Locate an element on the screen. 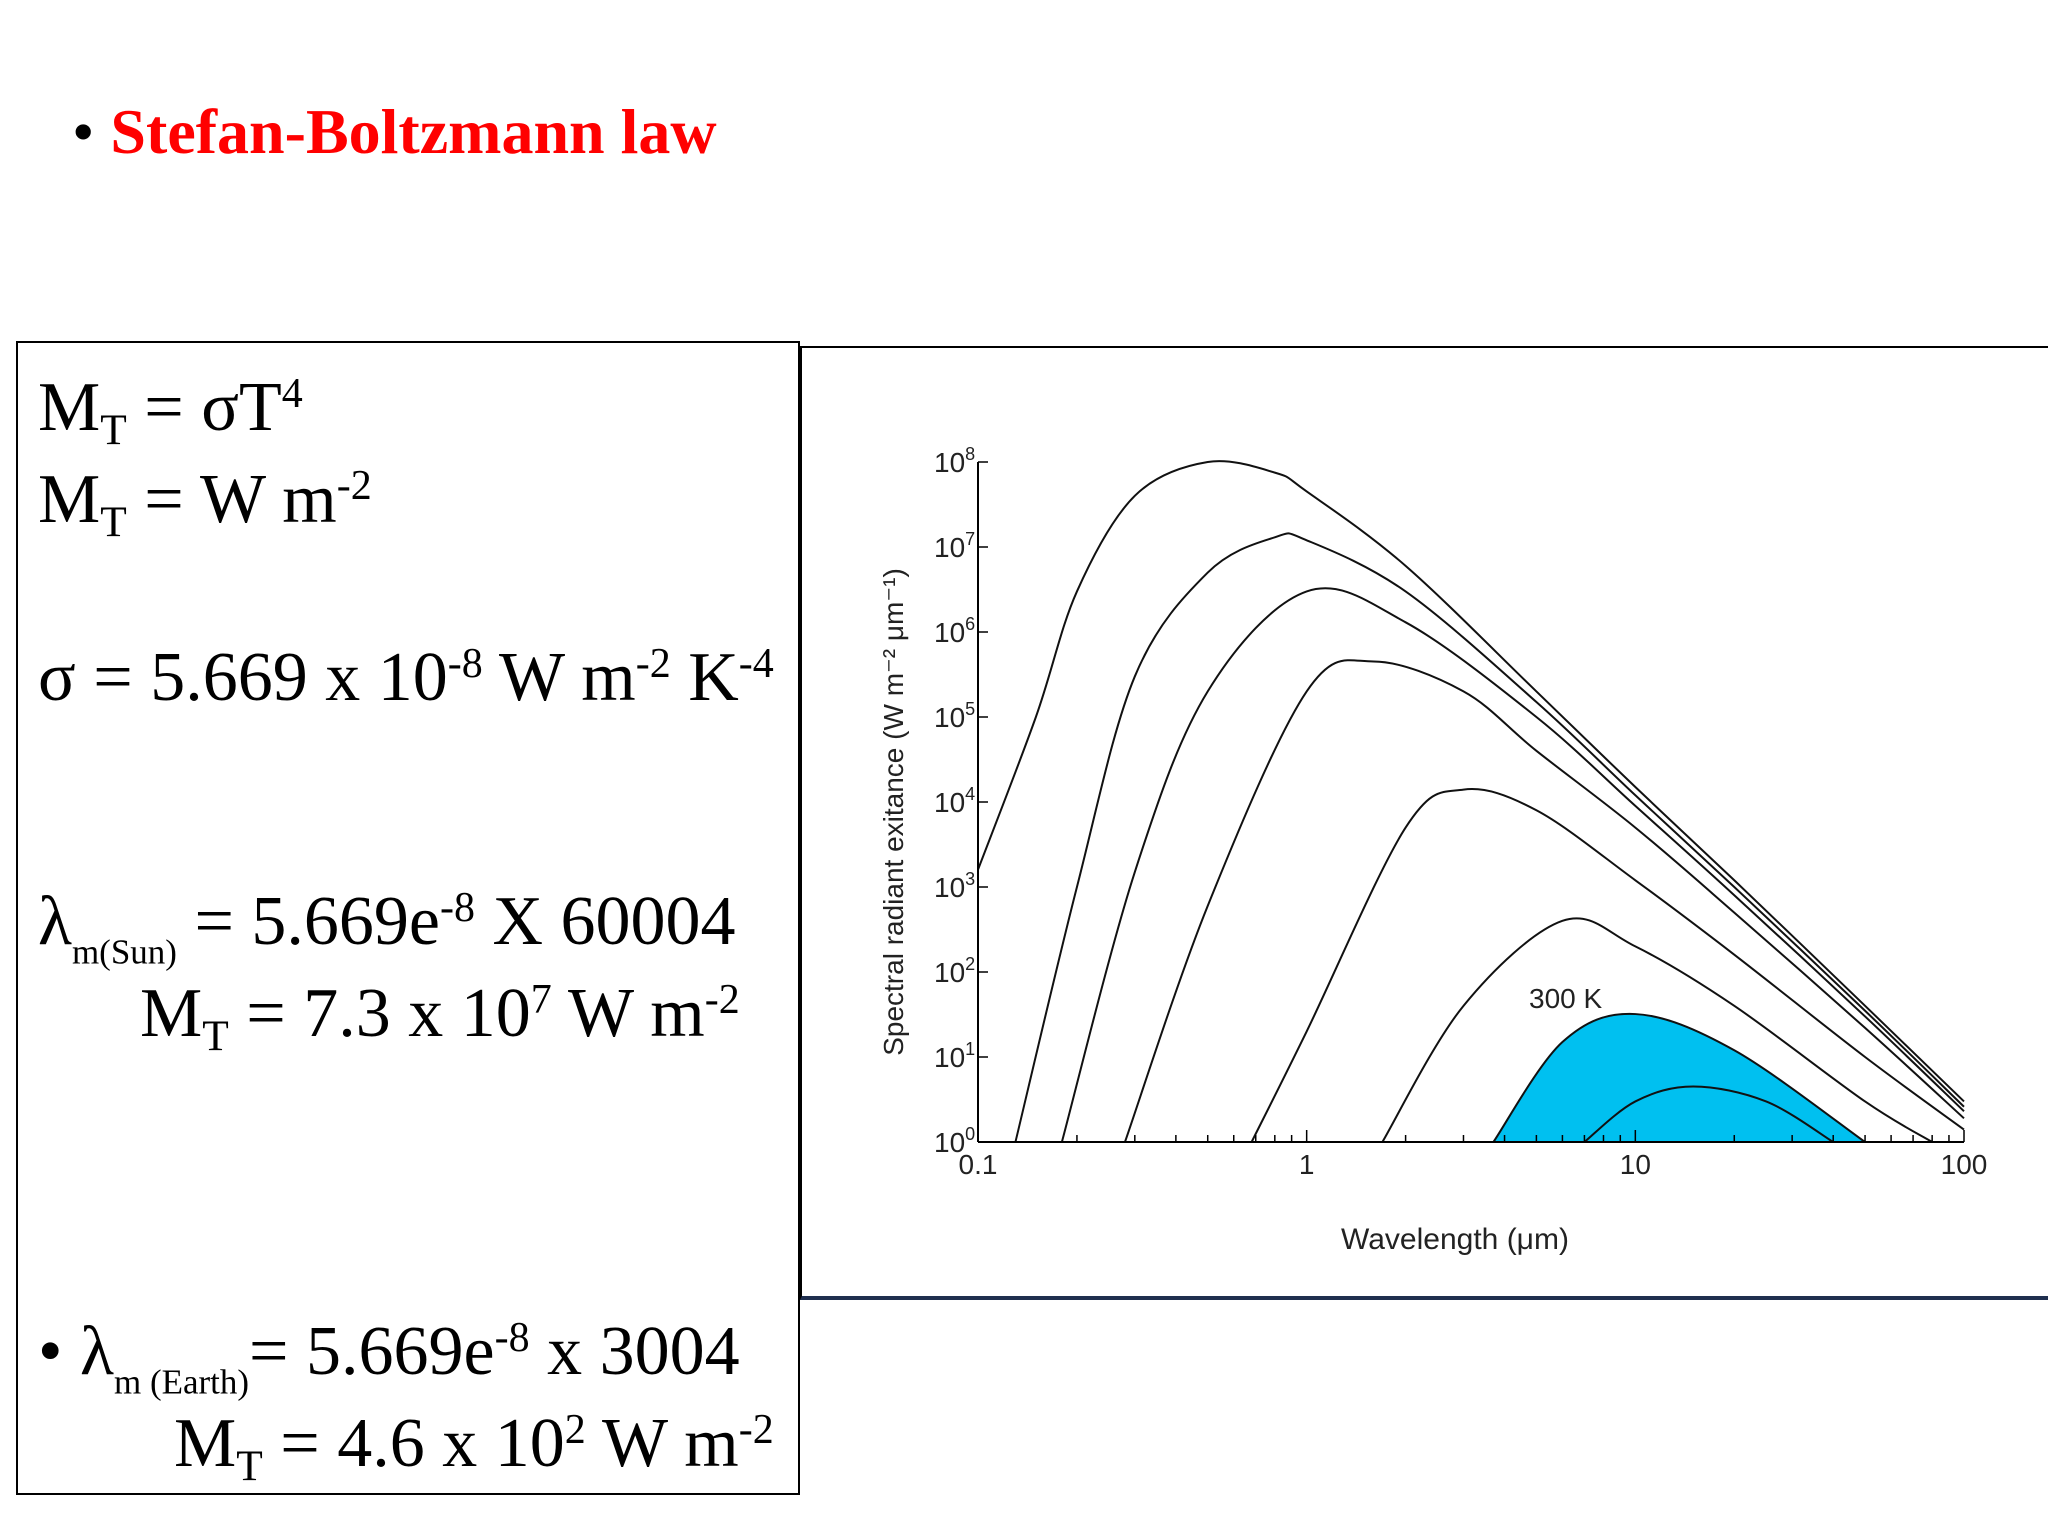 The image size is (2048, 1538). y-tick-label: 10³ is located at coordinates (954, 886).